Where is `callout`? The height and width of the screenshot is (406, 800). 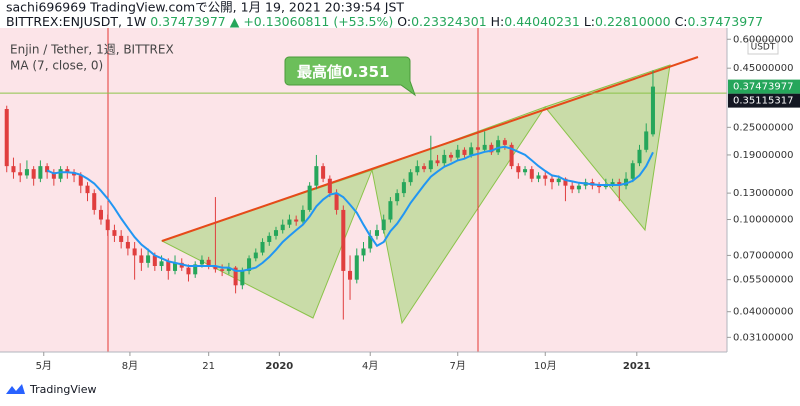
callout is located at coordinates (350, 76).